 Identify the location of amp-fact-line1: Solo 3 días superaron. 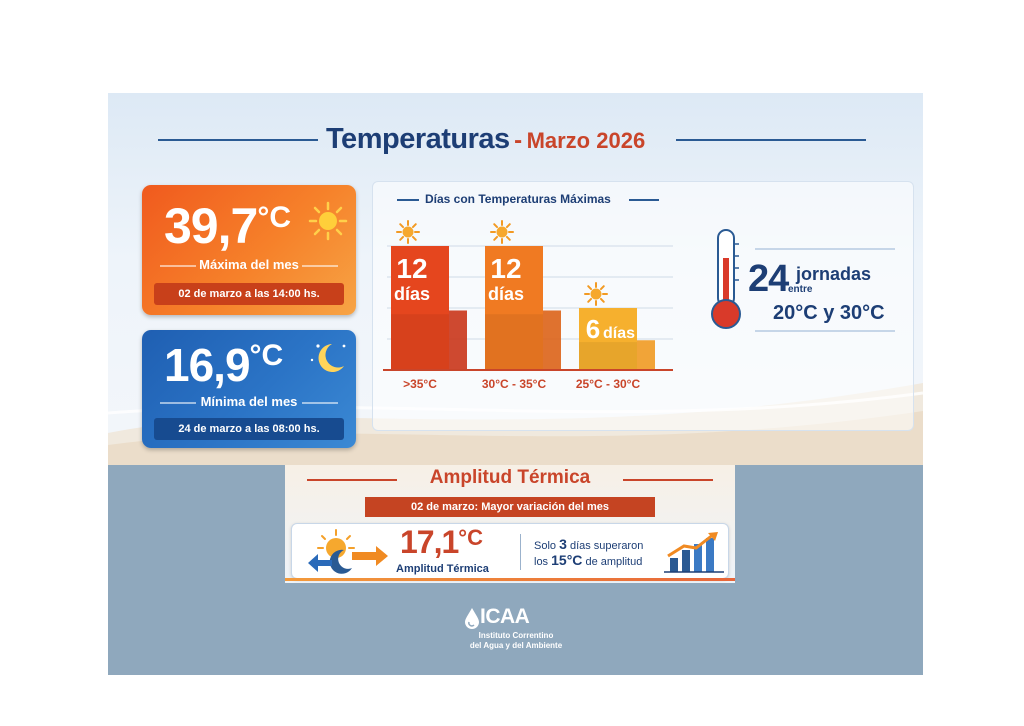
(588, 544).